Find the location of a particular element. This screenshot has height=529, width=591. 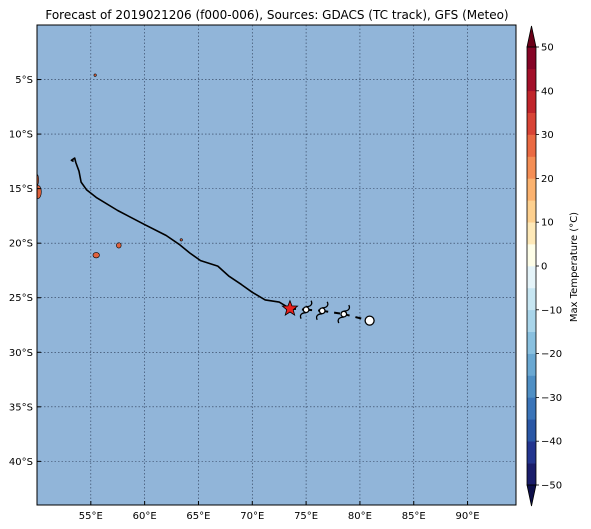

lon-tick-label: 80°E is located at coordinates (360, 516).